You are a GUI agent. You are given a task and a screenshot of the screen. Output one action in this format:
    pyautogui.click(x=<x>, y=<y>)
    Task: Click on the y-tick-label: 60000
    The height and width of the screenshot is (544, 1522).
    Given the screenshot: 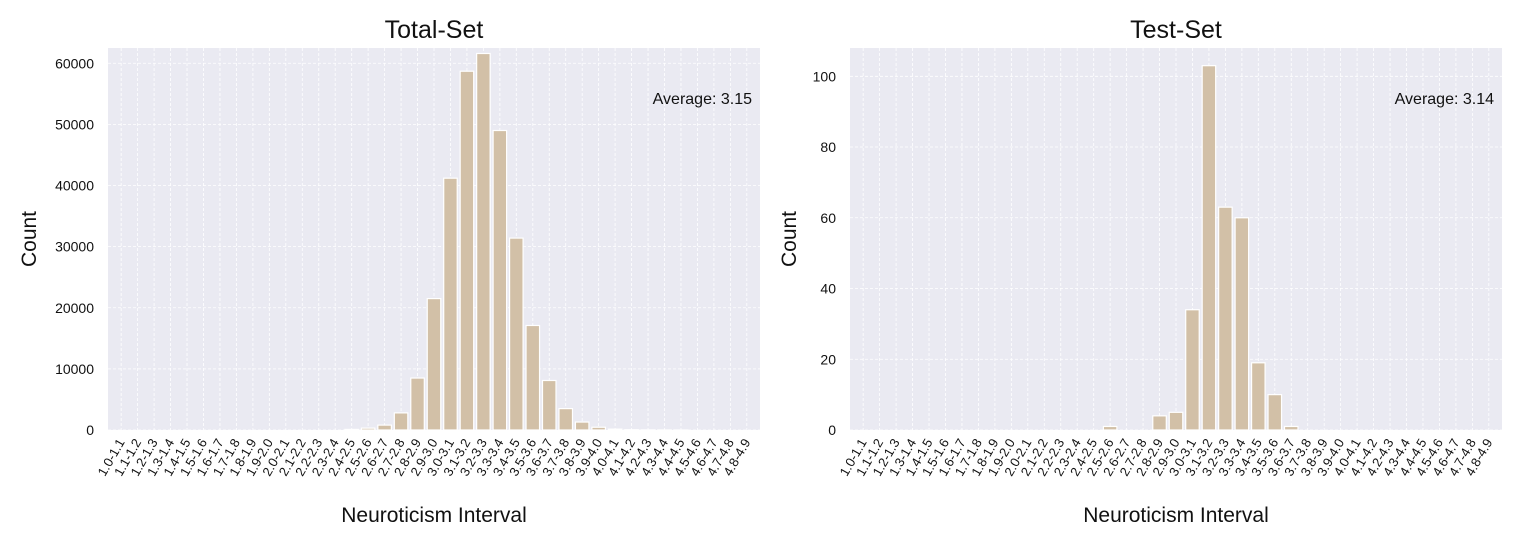 What is the action you would take?
    pyautogui.click(x=74, y=63)
    